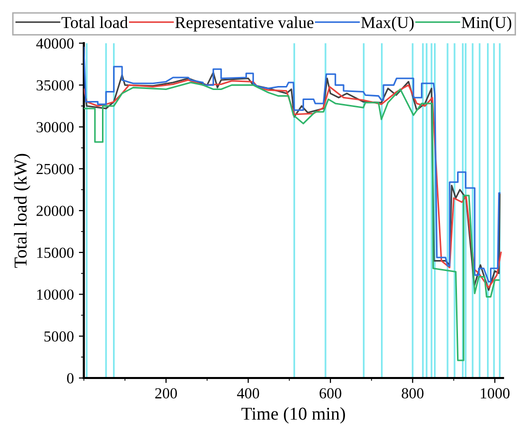  What do you see at coordinates (248, 393) in the screenshot?
I see `x-tick-label: 400` at bounding box center [248, 393].